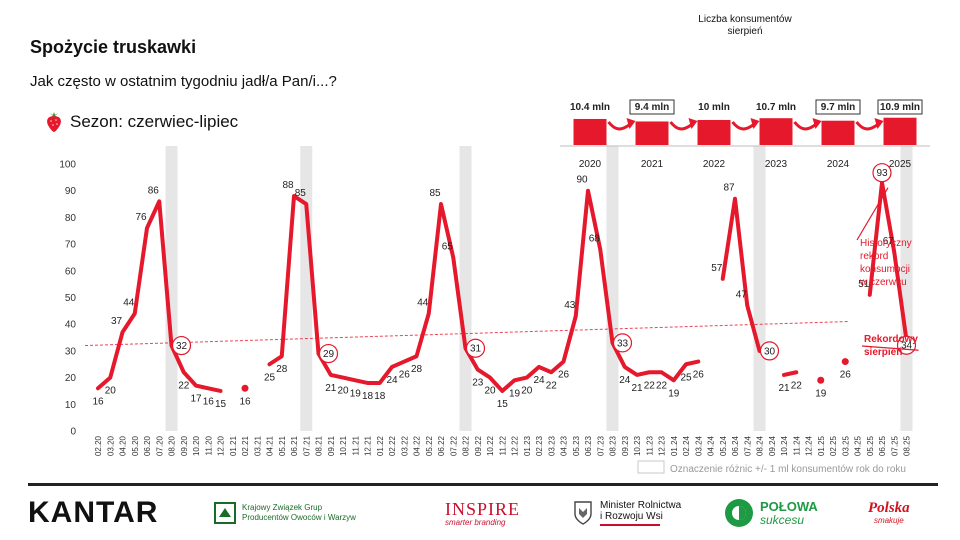  I want to click on data-label: 24, so click(539, 380).